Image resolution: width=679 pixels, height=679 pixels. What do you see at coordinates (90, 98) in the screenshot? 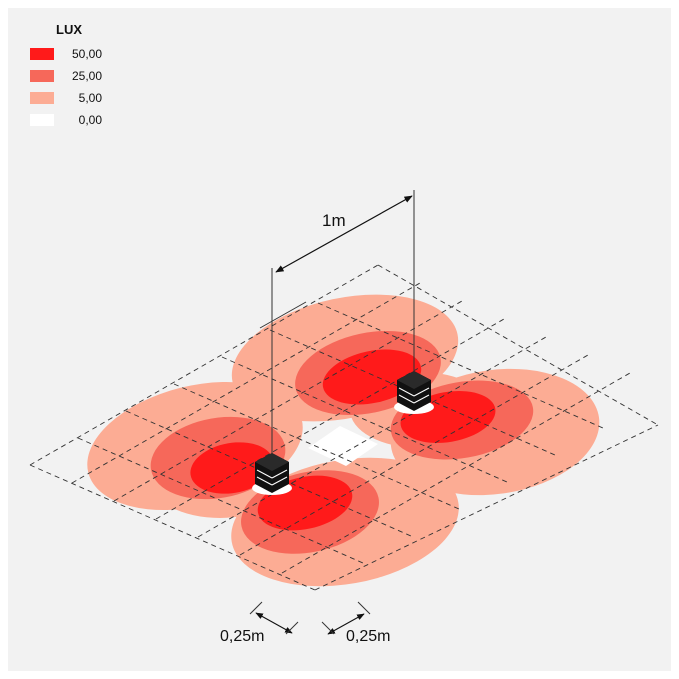
I see `legend-value-5: 5,00` at bounding box center [90, 98].